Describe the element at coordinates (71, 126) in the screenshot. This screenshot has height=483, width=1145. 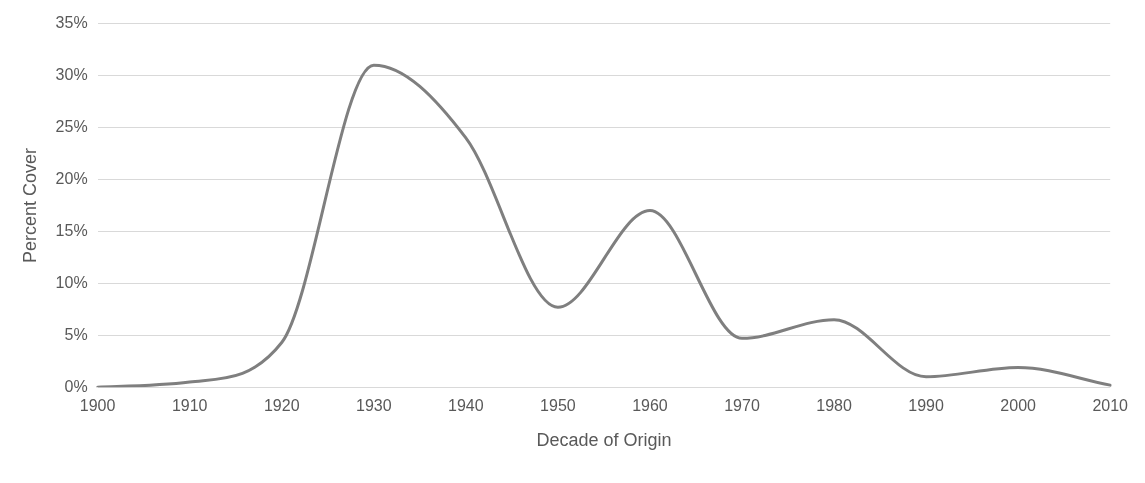
I see `y-tick-label: 25%` at that location.